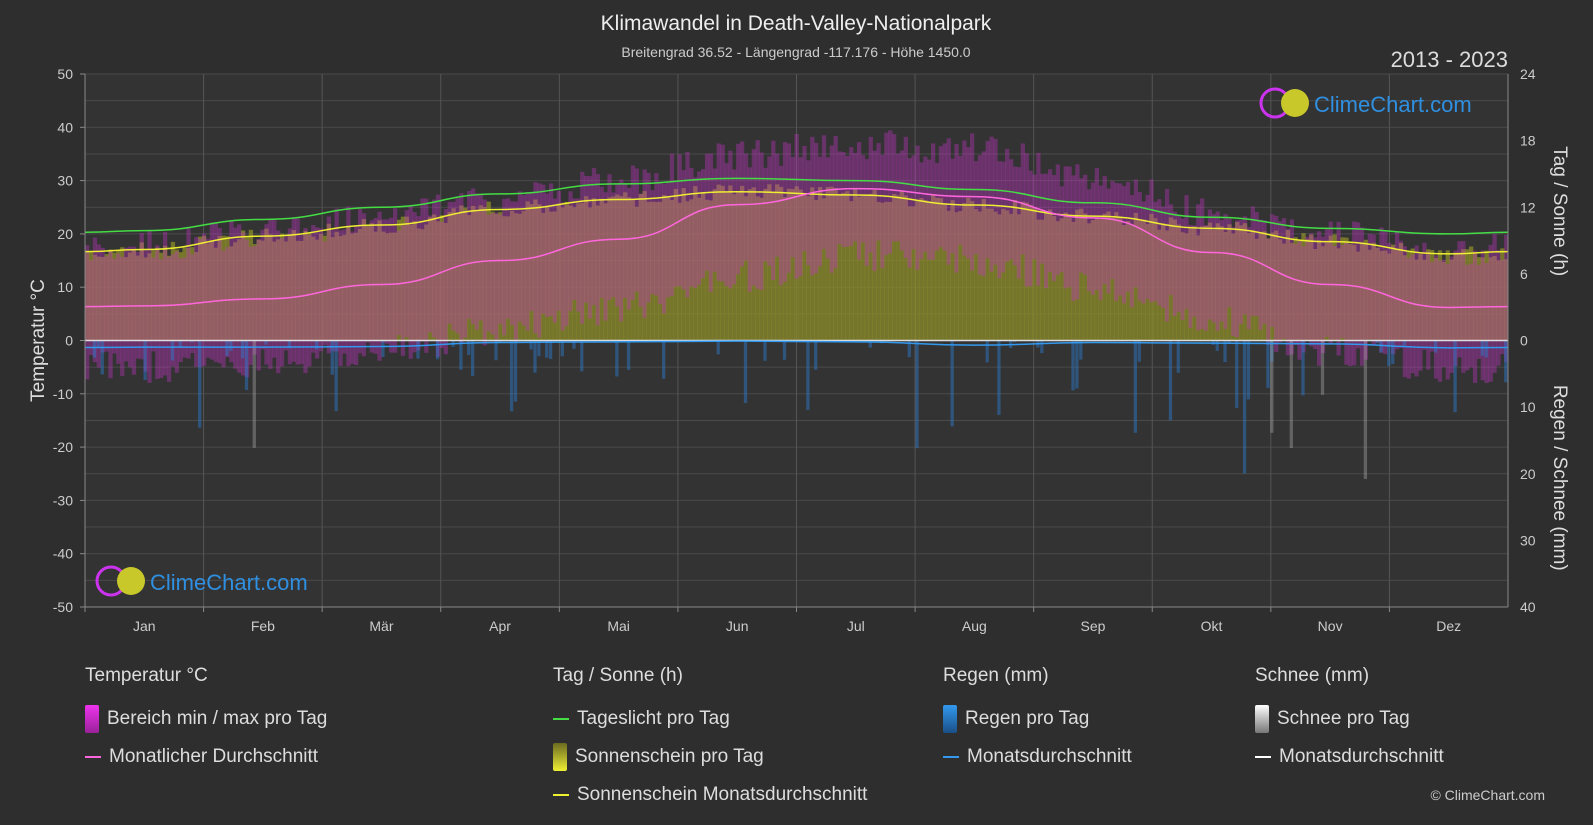 This screenshot has height=825, width=1593. I want to click on x-tick-label: Aug, so click(974, 626).